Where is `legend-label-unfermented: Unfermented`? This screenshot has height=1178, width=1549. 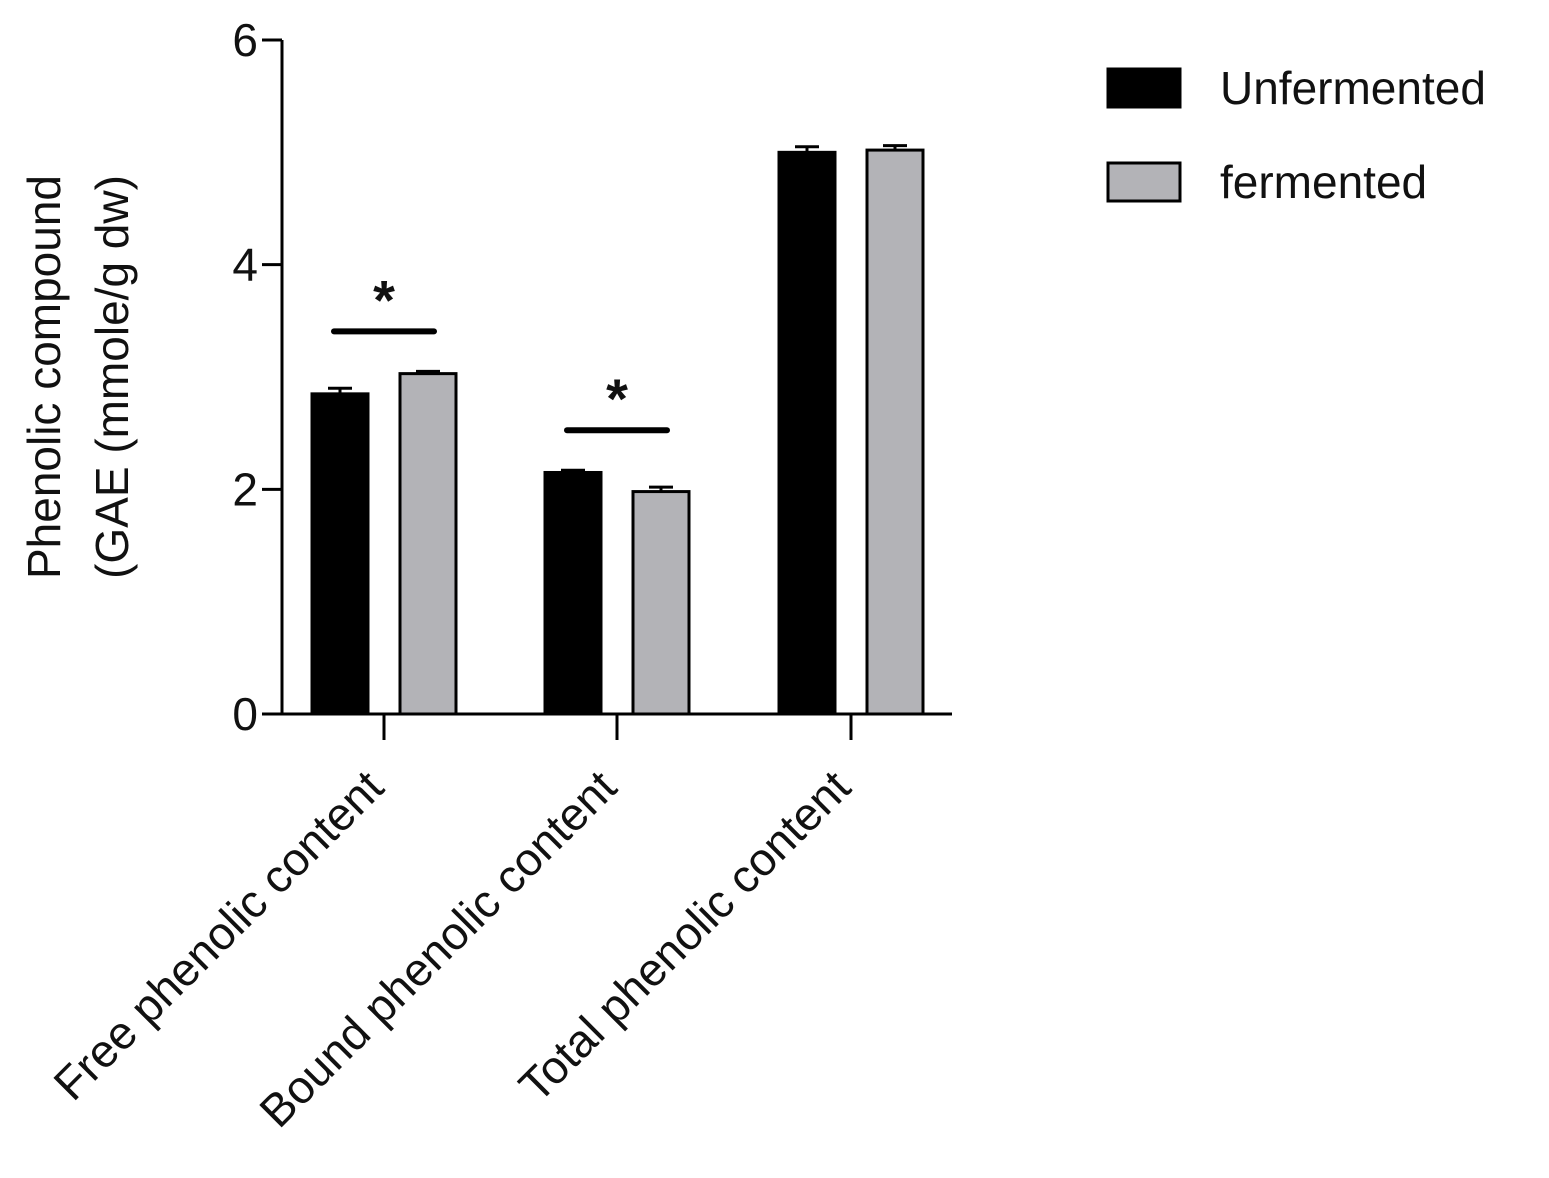 legend-label-unfermented: Unfermented is located at coordinates (1353, 88).